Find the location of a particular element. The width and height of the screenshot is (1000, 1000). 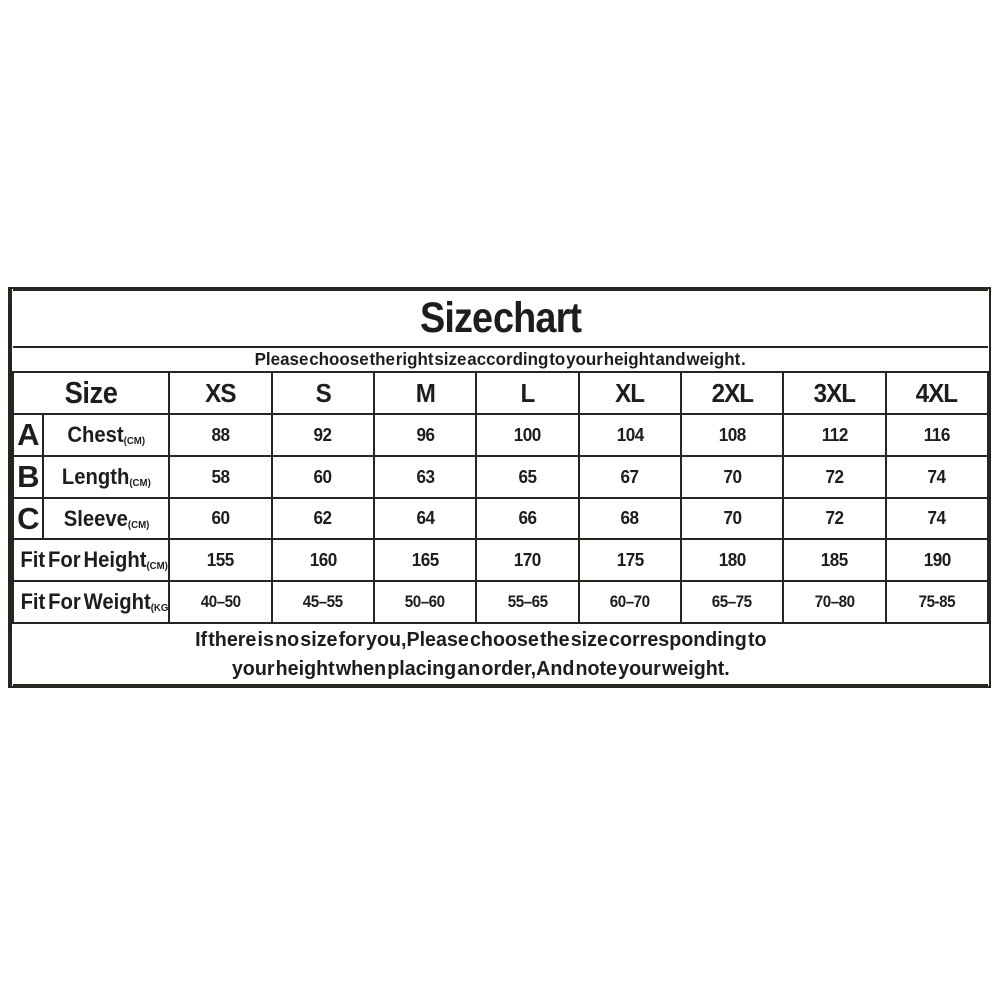

table-cell: 190 is located at coordinates (937, 559).